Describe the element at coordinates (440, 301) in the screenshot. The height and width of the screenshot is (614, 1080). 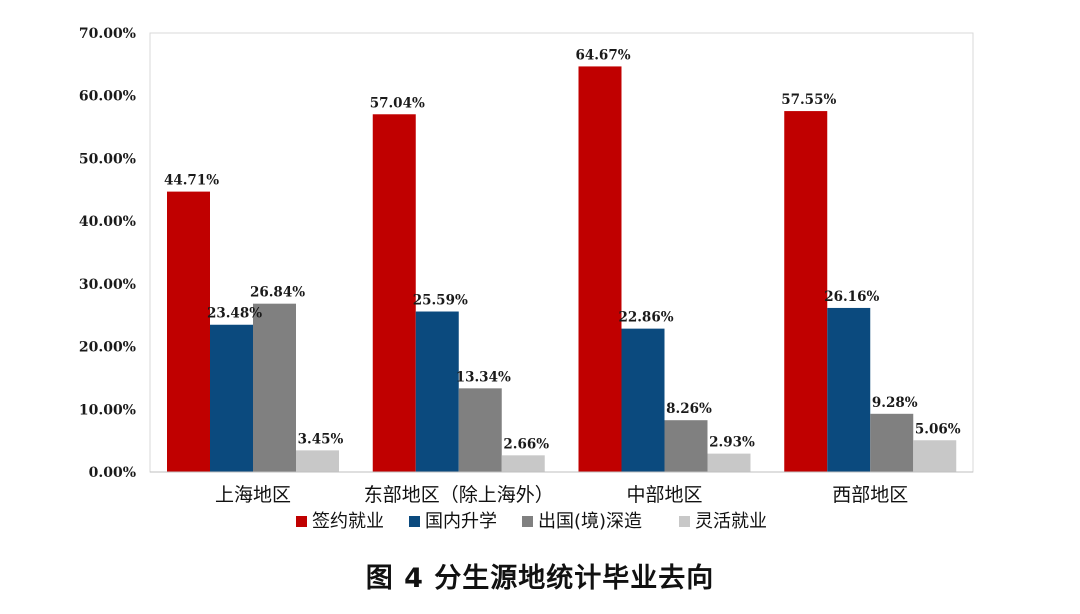
I see `data-label: 25.59%` at that location.